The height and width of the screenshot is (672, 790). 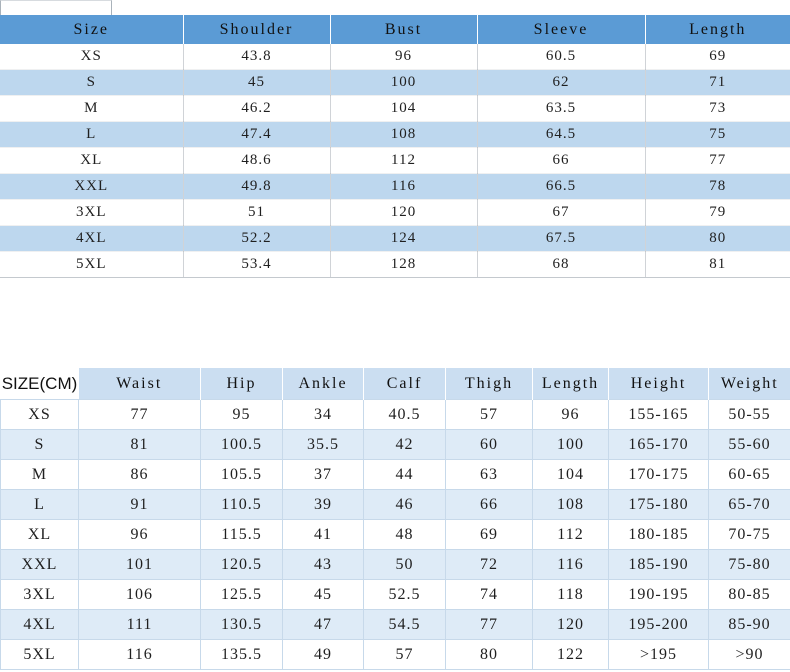 What do you see at coordinates (489, 564) in the screenshot?
I see `measurement-value: 72` at bounding box center [489, 564].